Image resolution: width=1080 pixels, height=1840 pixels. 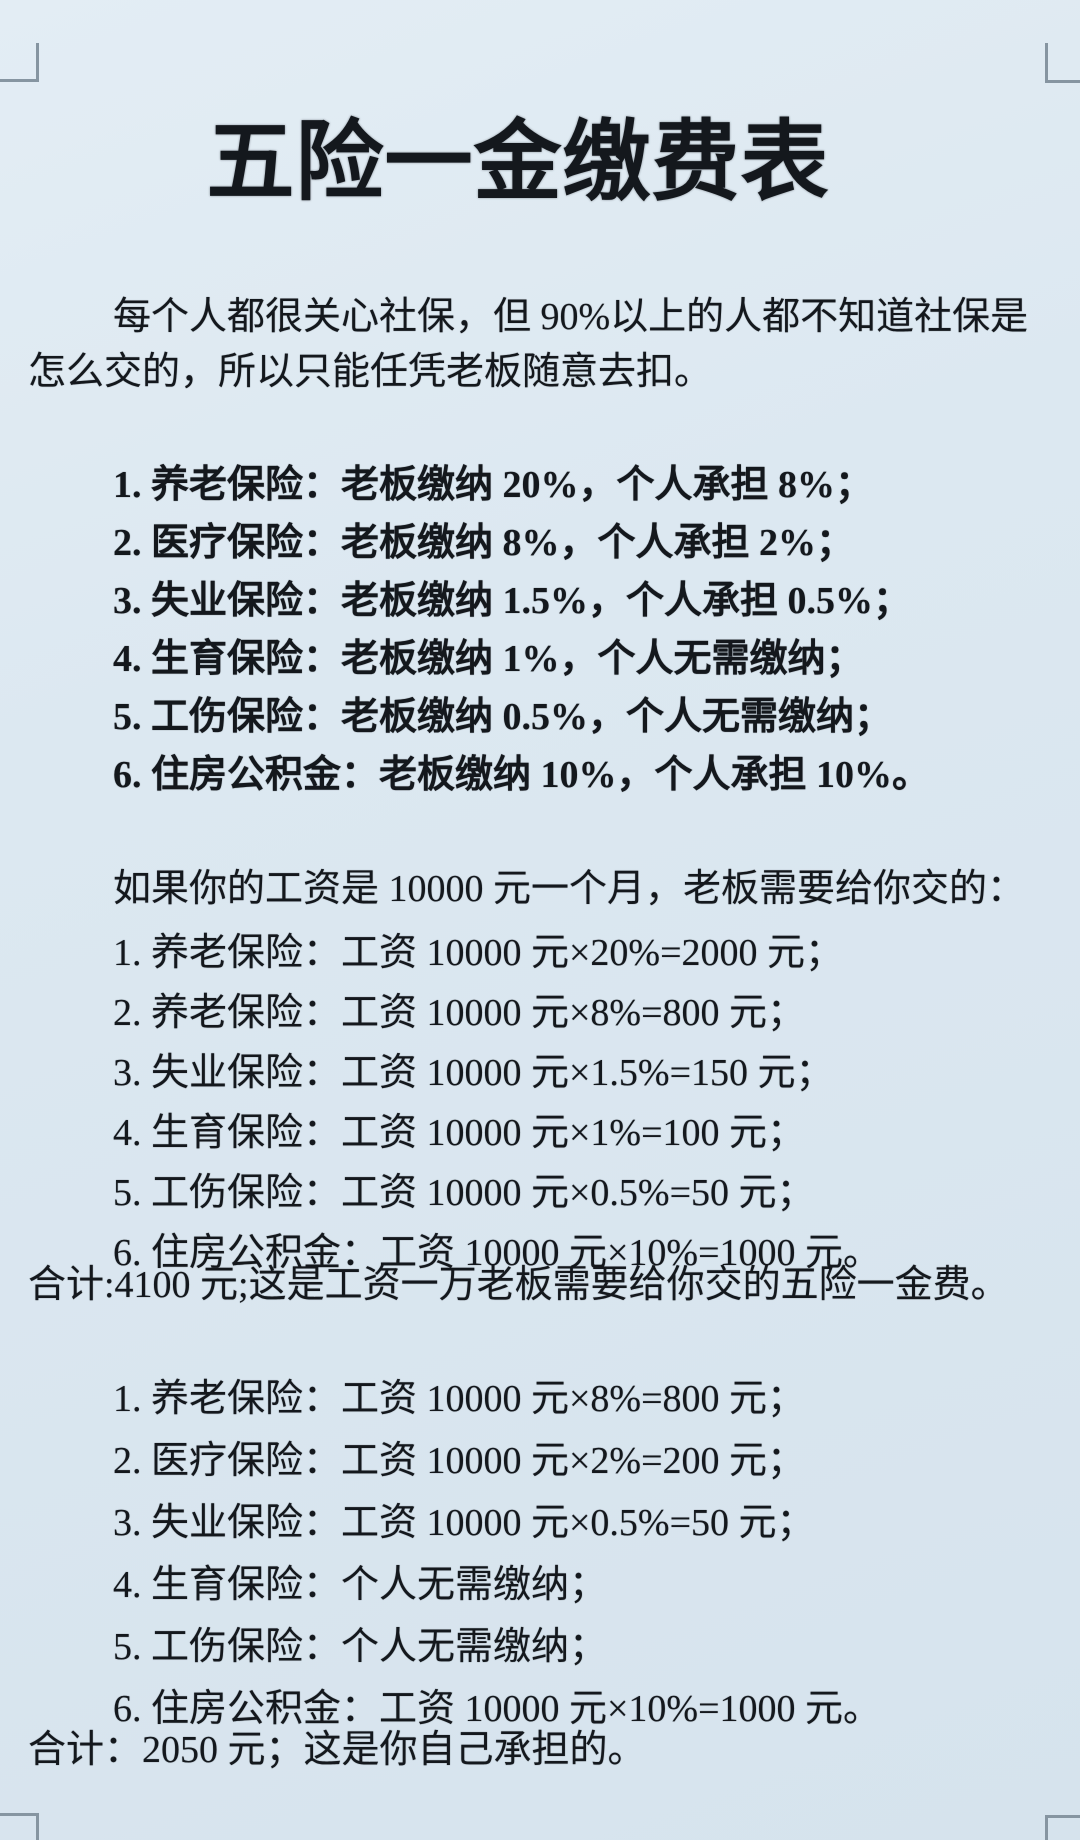 I want to click on margin-mark-bottom-right, so click(x=1062, y=1827).